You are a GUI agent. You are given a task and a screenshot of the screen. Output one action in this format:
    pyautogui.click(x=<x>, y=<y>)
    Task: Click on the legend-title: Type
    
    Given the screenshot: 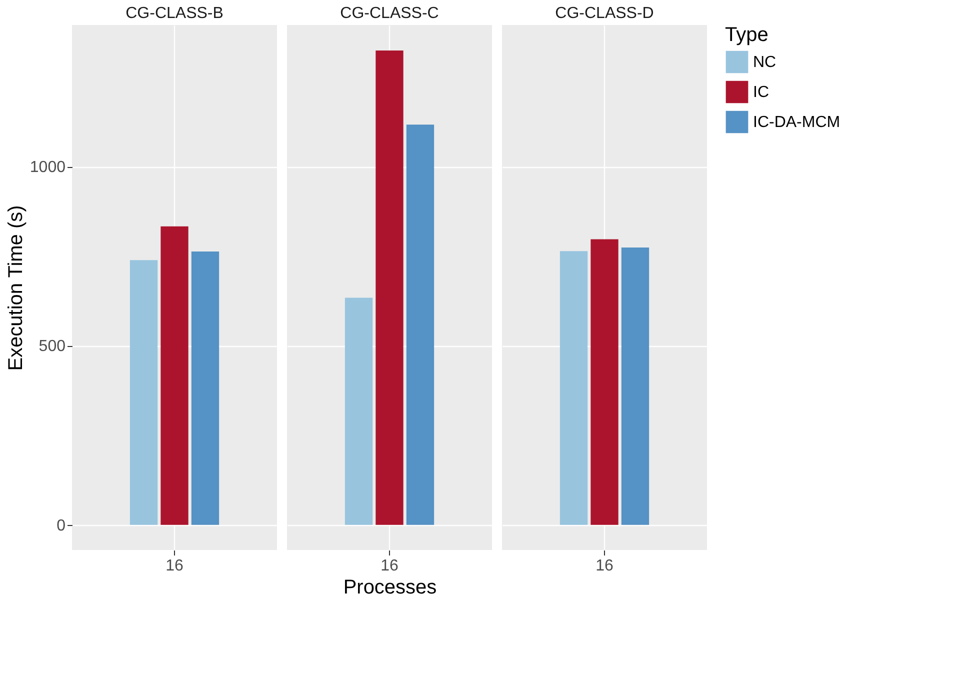 What is the action you would take?
    pyautogui.click(x=746, y=35)
    